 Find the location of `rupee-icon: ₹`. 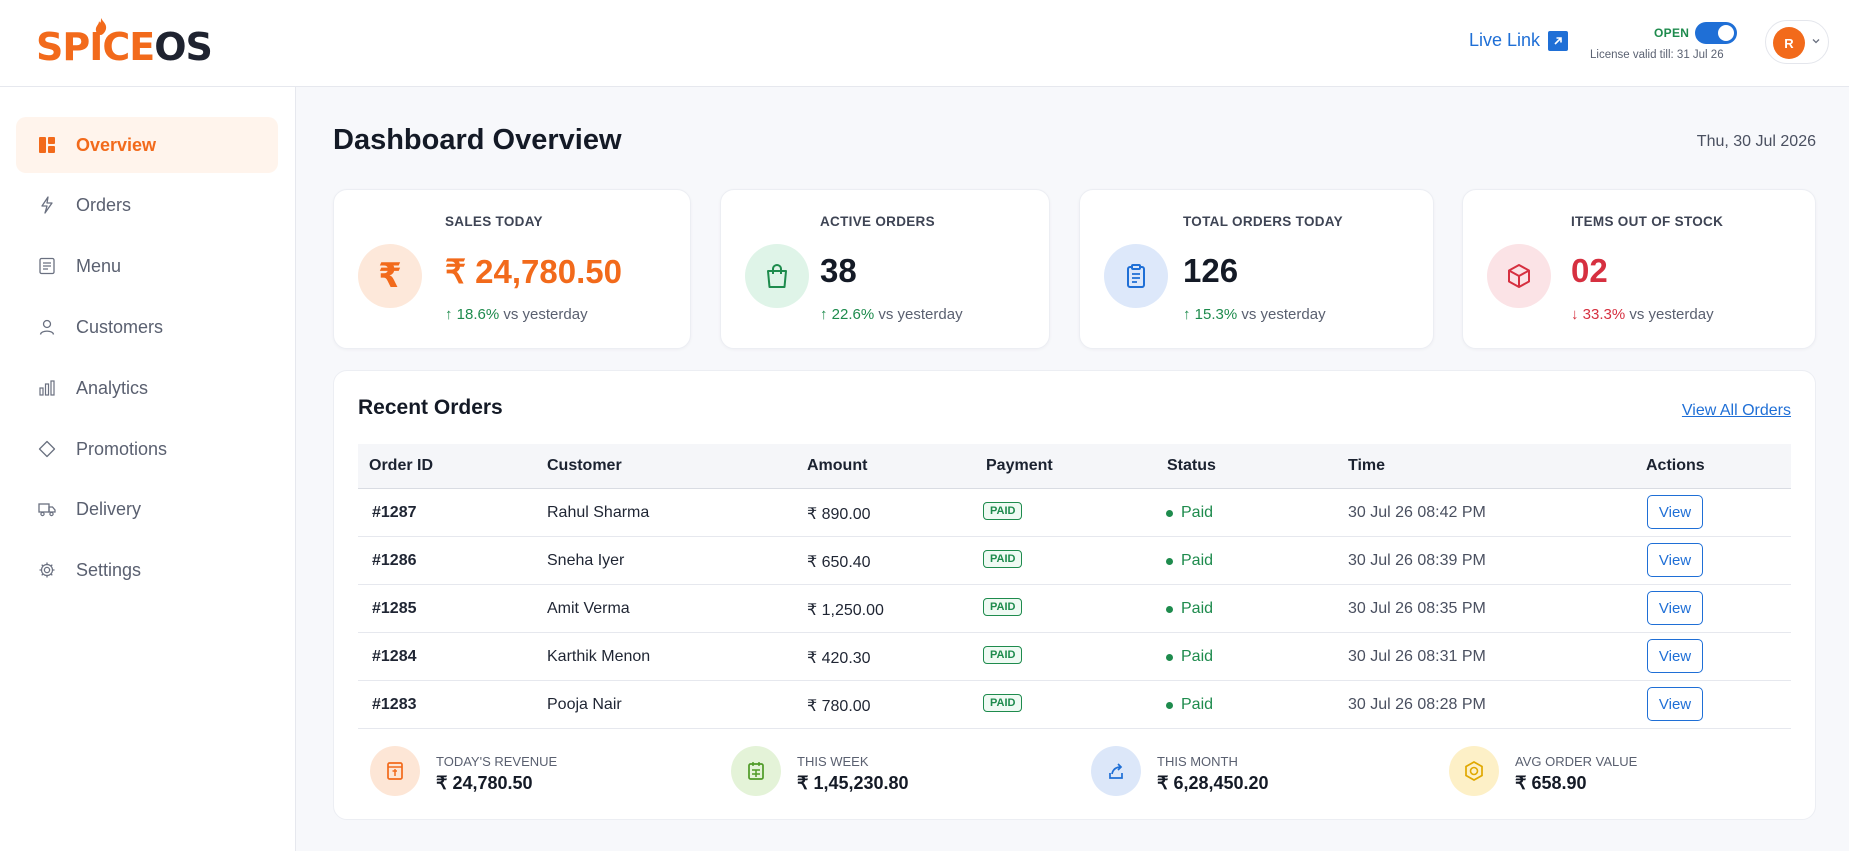

rupee-icon: ₹ is located at coordinates (390, 276).